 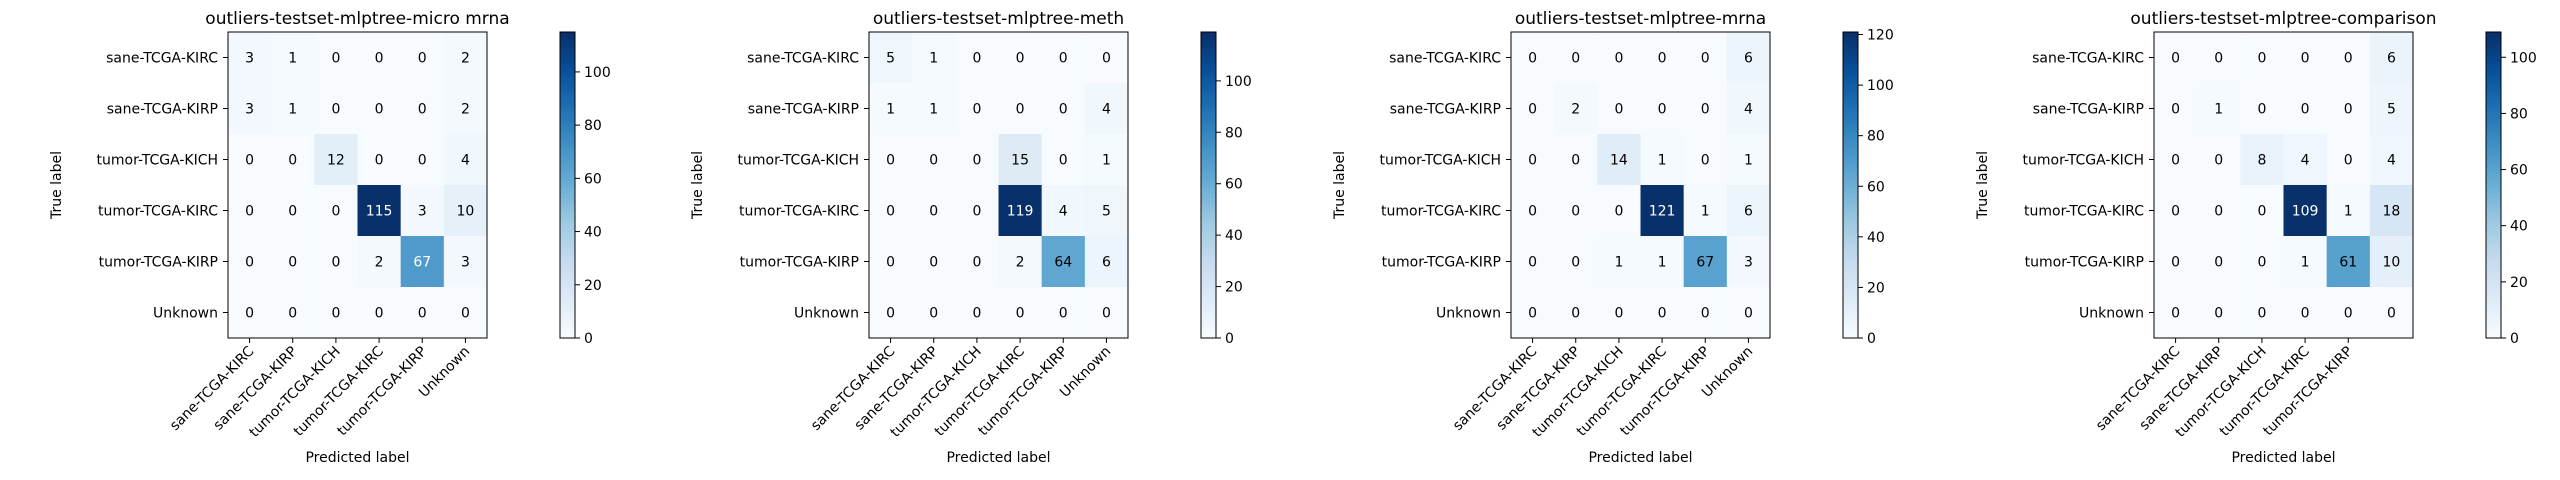 What do you see at coordinates (249, 110) in the screenshot?
I see `cell-value-label: 3` at bounding box center [249, 110].